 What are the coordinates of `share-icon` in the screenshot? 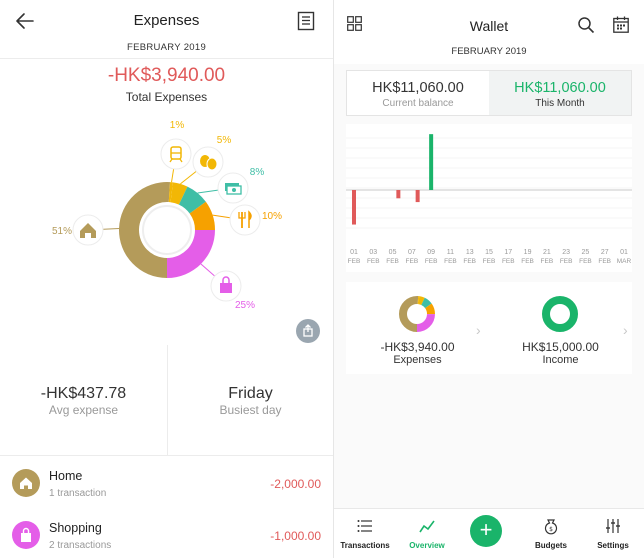 It's located at (308, 330).